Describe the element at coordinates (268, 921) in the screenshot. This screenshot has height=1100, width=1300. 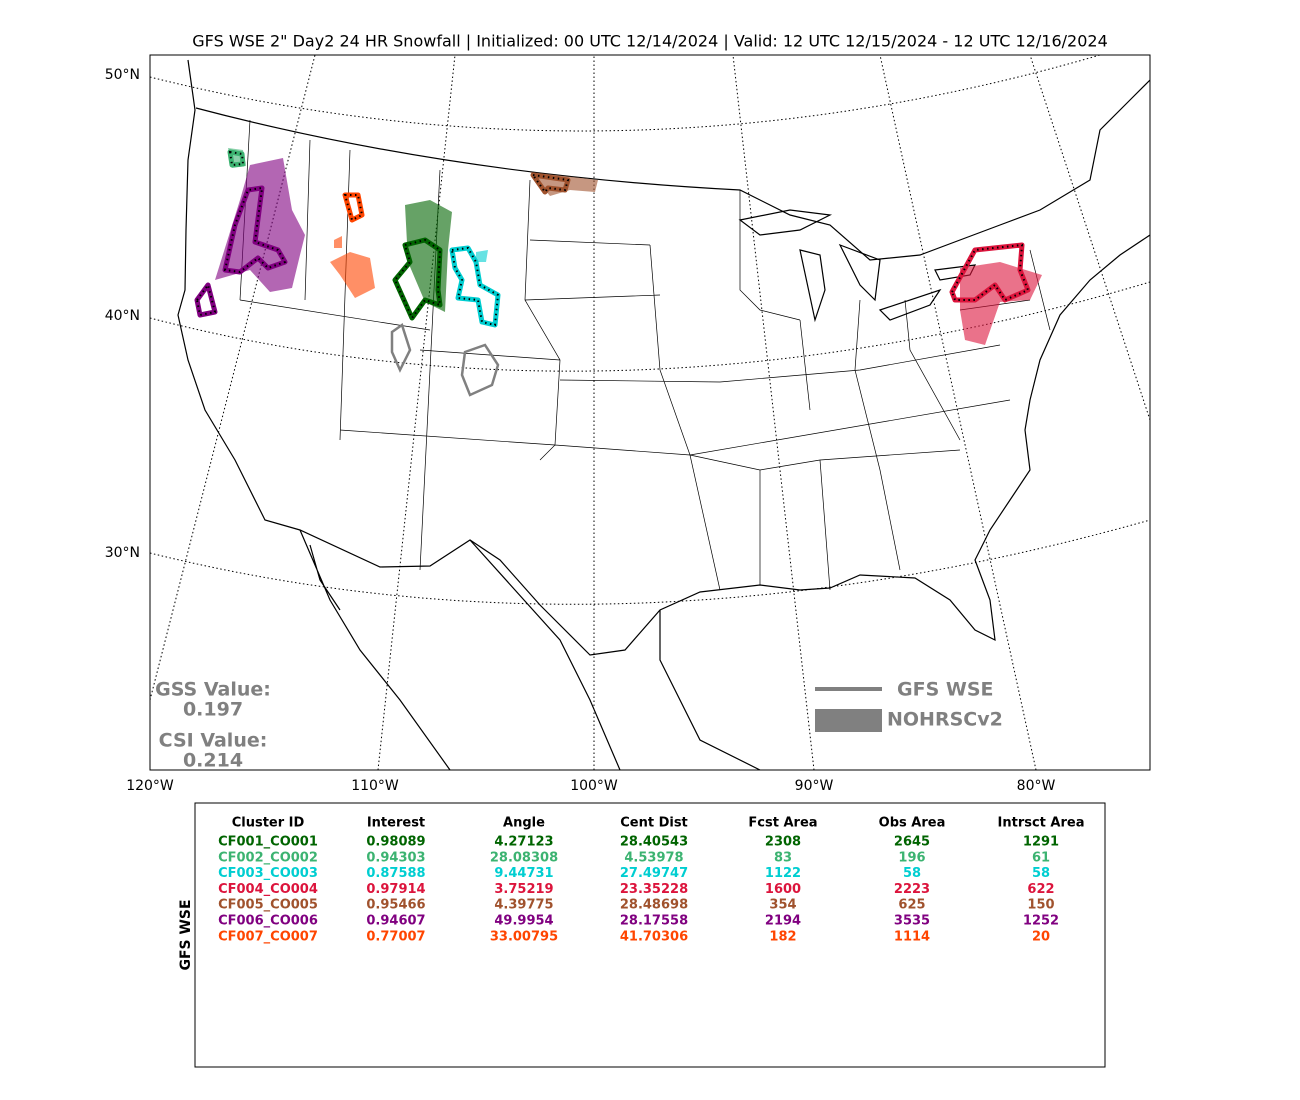
I see `table-cell: CF006_CO006` at that location.